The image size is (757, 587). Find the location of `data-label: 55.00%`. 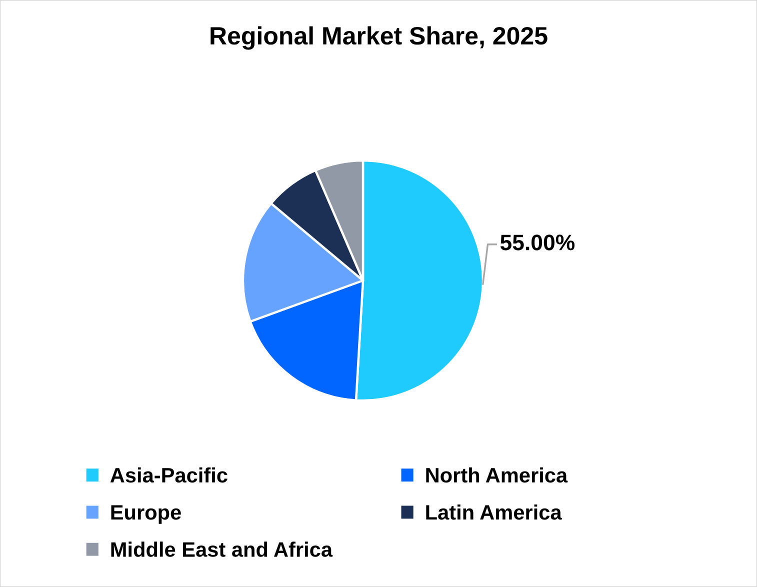

data-label: 55.00% is located at coordinates (537, 242).